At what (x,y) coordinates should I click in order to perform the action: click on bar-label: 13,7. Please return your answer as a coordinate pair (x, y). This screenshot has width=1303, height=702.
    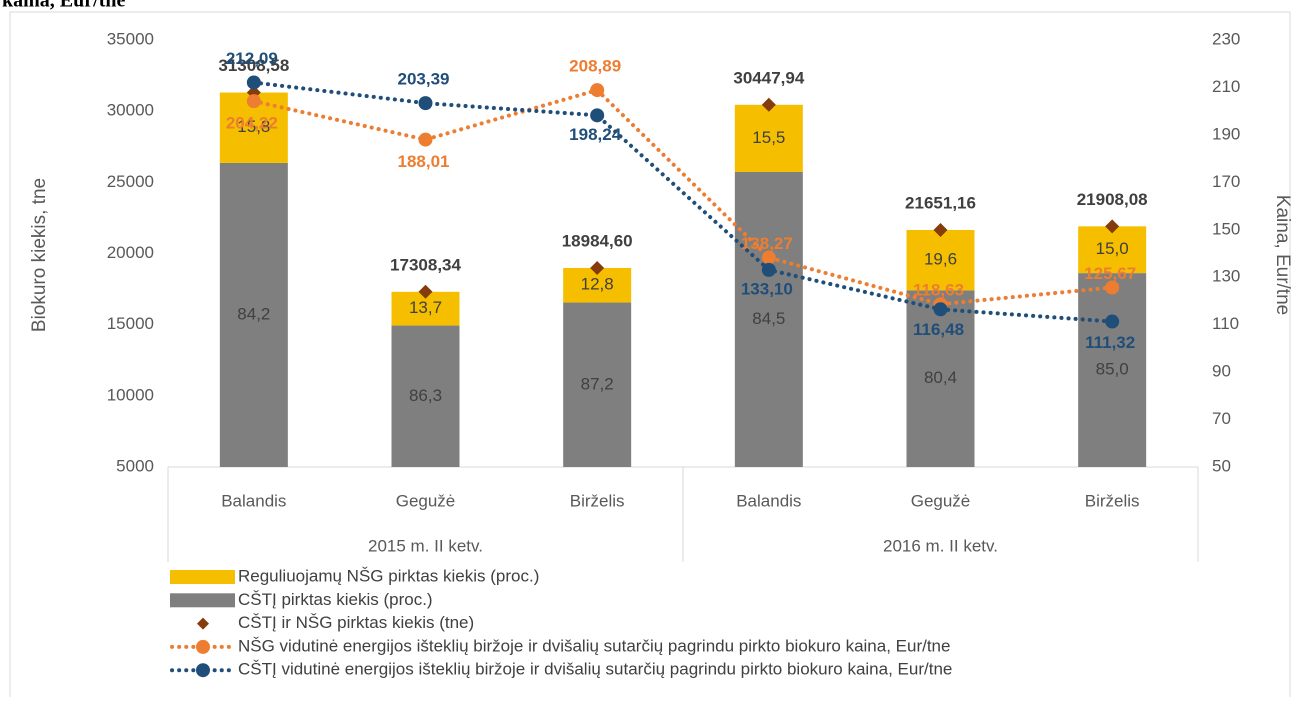
    Looking at the image, I should click on (425, 307).